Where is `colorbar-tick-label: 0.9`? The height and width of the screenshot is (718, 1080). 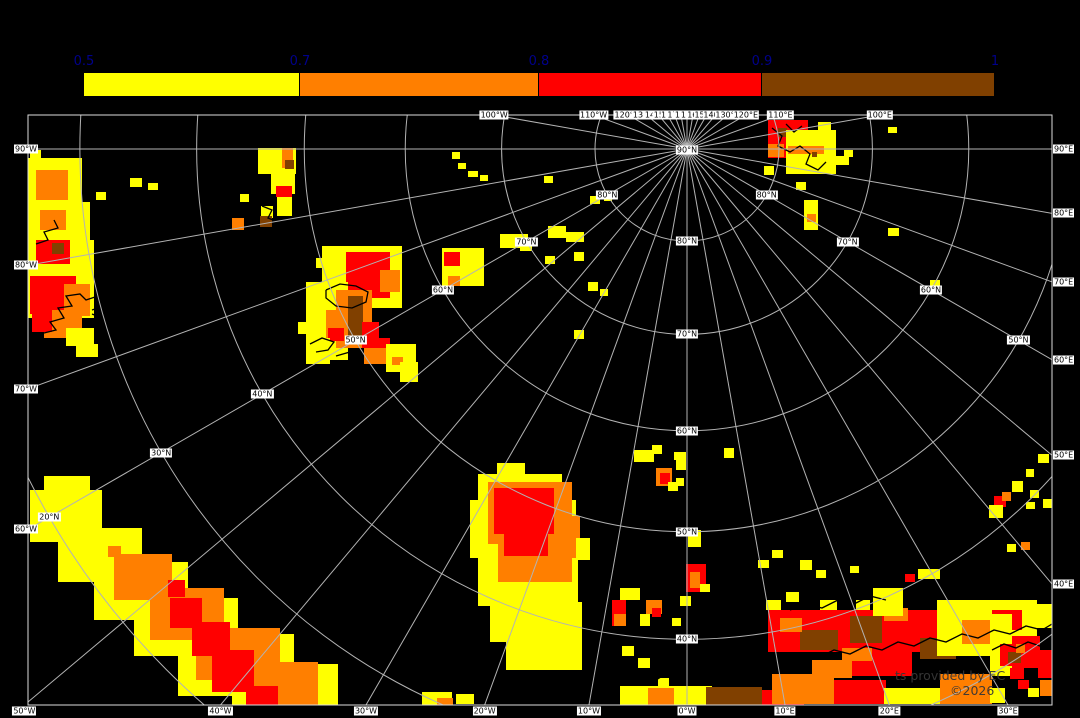 colorbar-tick-label: 0.9 is located at coordinates (762, 61).